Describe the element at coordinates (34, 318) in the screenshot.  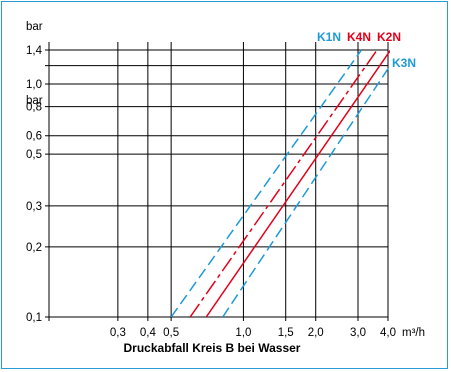
I see `y-tick-label: 0,1` at that location.